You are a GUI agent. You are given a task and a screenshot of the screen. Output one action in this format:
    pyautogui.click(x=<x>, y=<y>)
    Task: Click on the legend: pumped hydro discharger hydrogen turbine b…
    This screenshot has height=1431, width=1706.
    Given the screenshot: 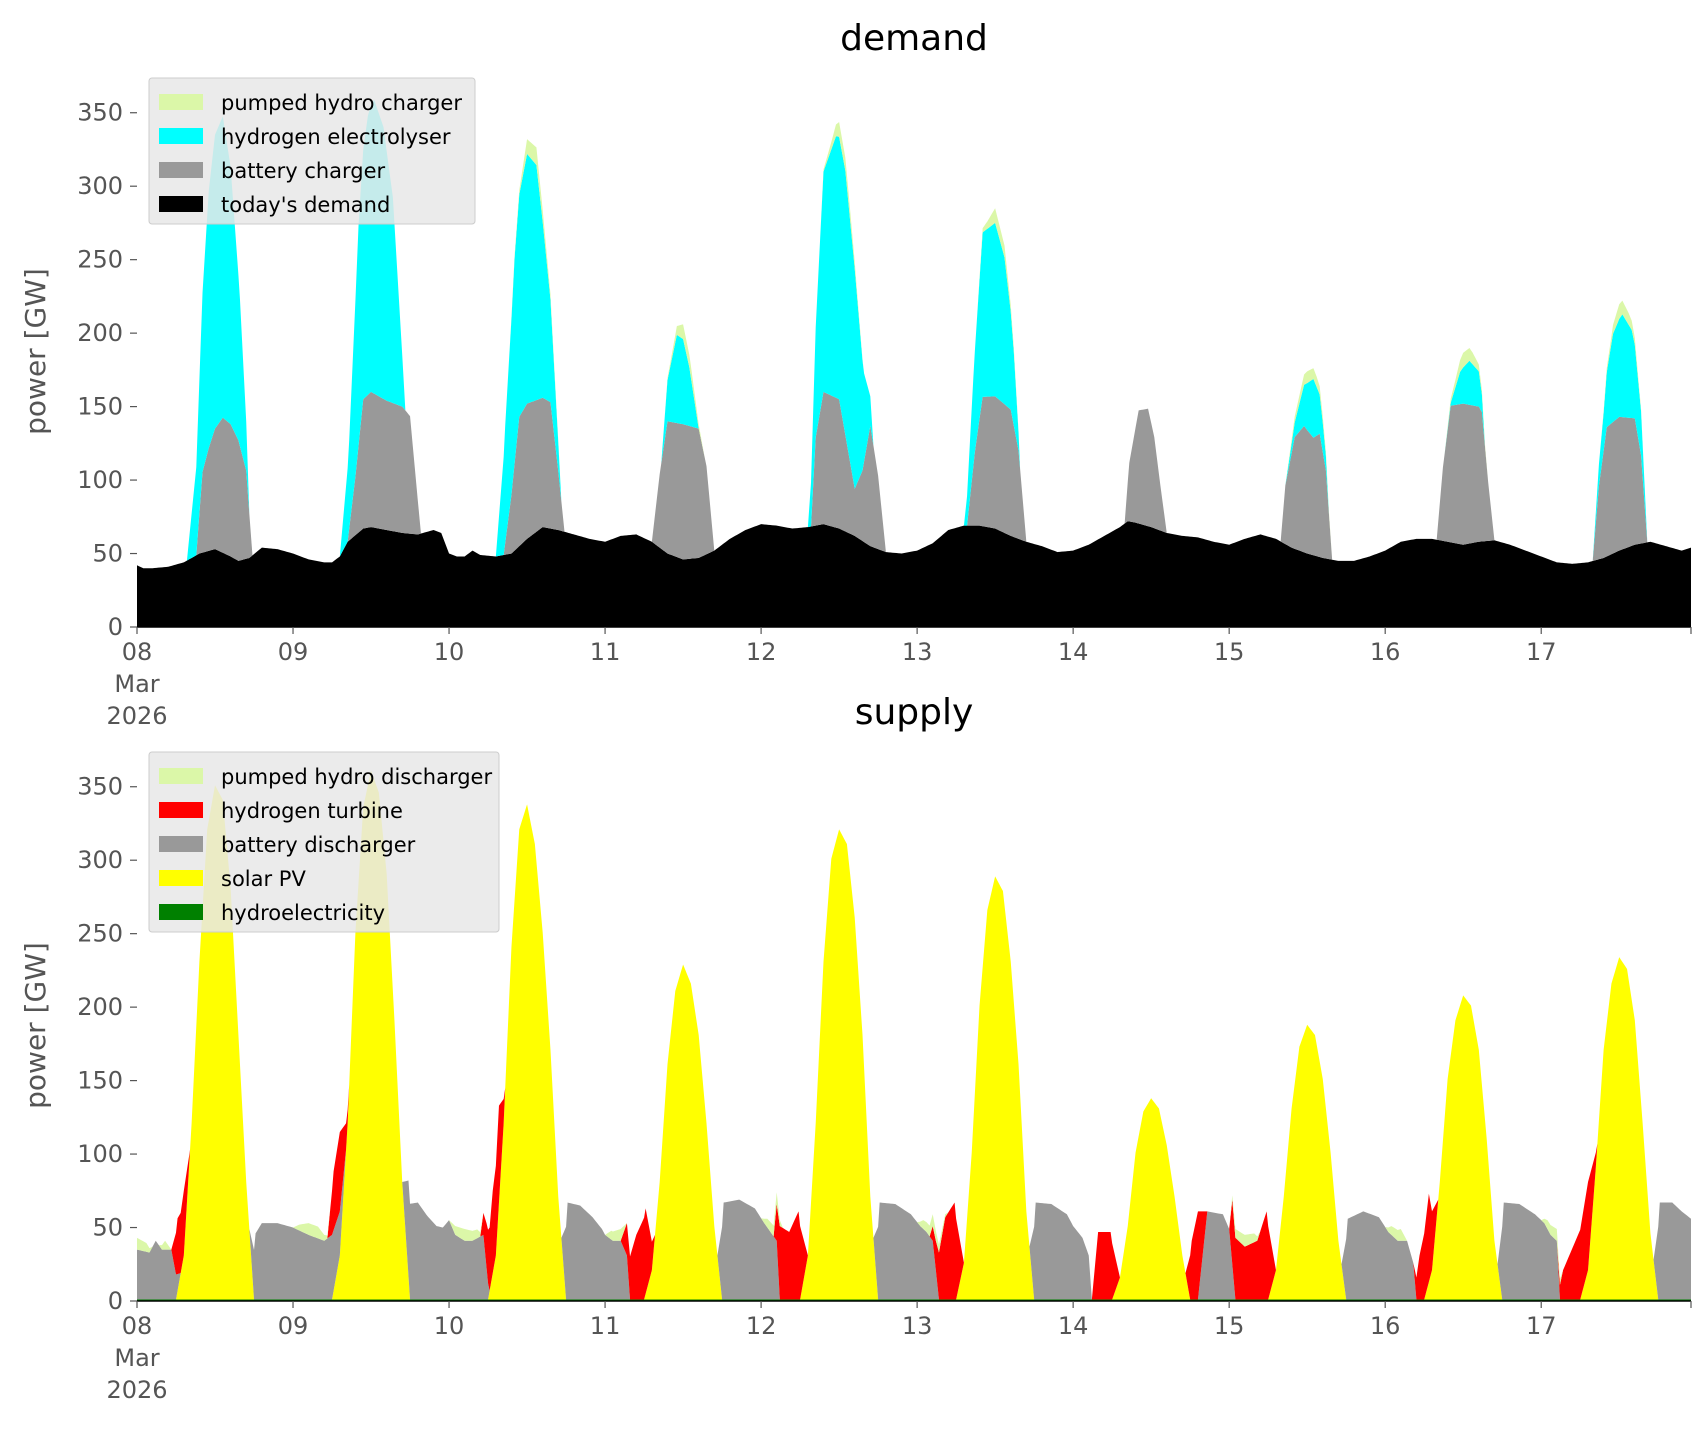 What is the action you would take?
    pyautogui.click(x=324, y=842)
    